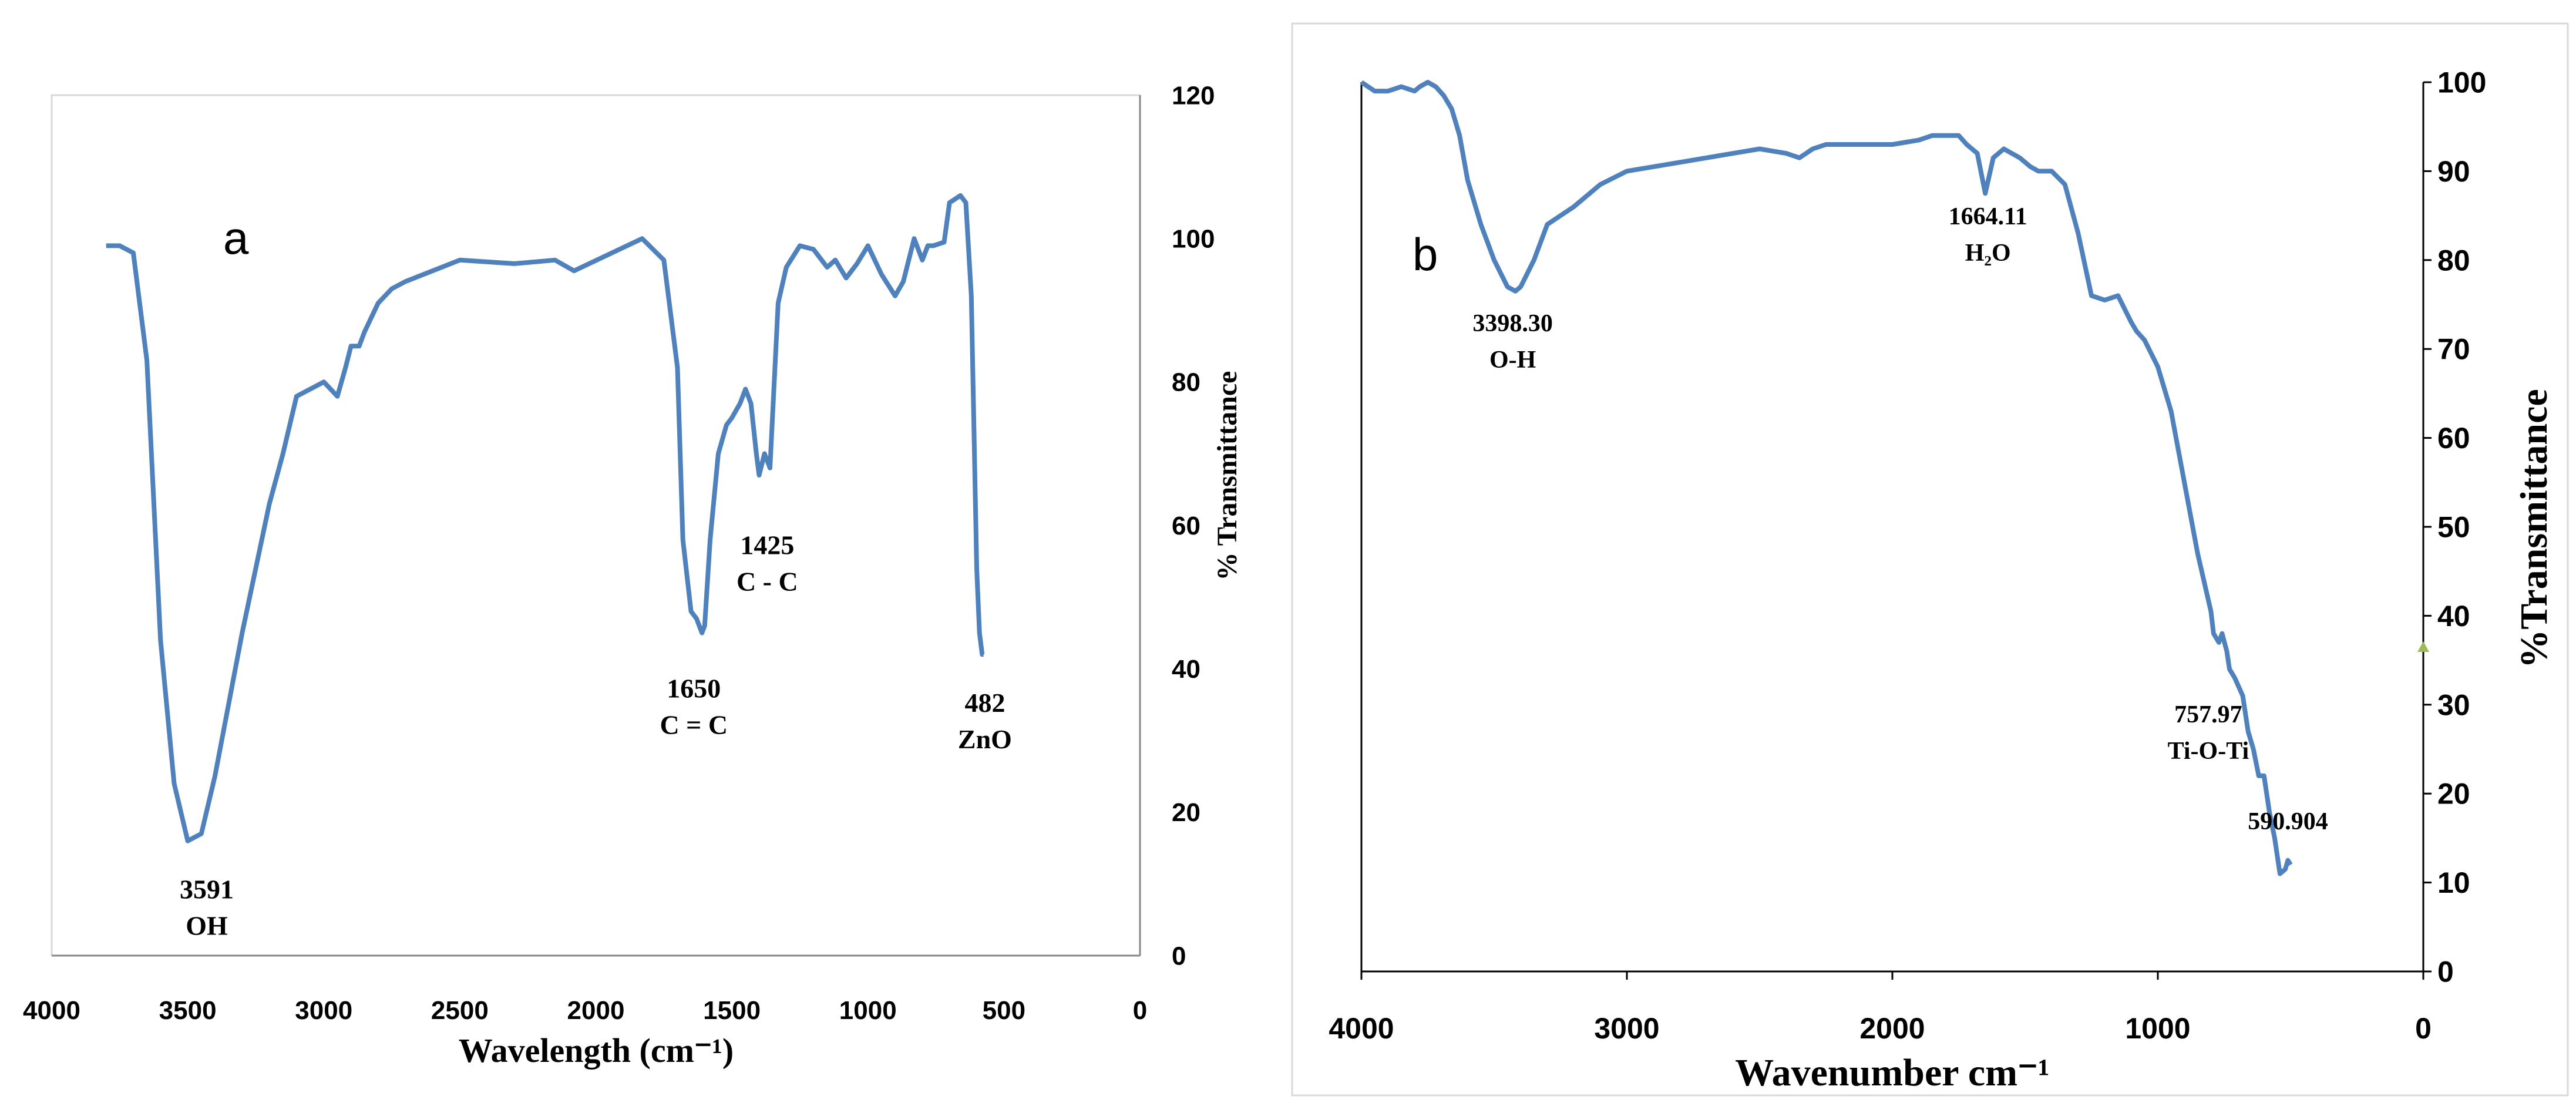  I want to click on panel-b-label: b, so click(1425, 254).